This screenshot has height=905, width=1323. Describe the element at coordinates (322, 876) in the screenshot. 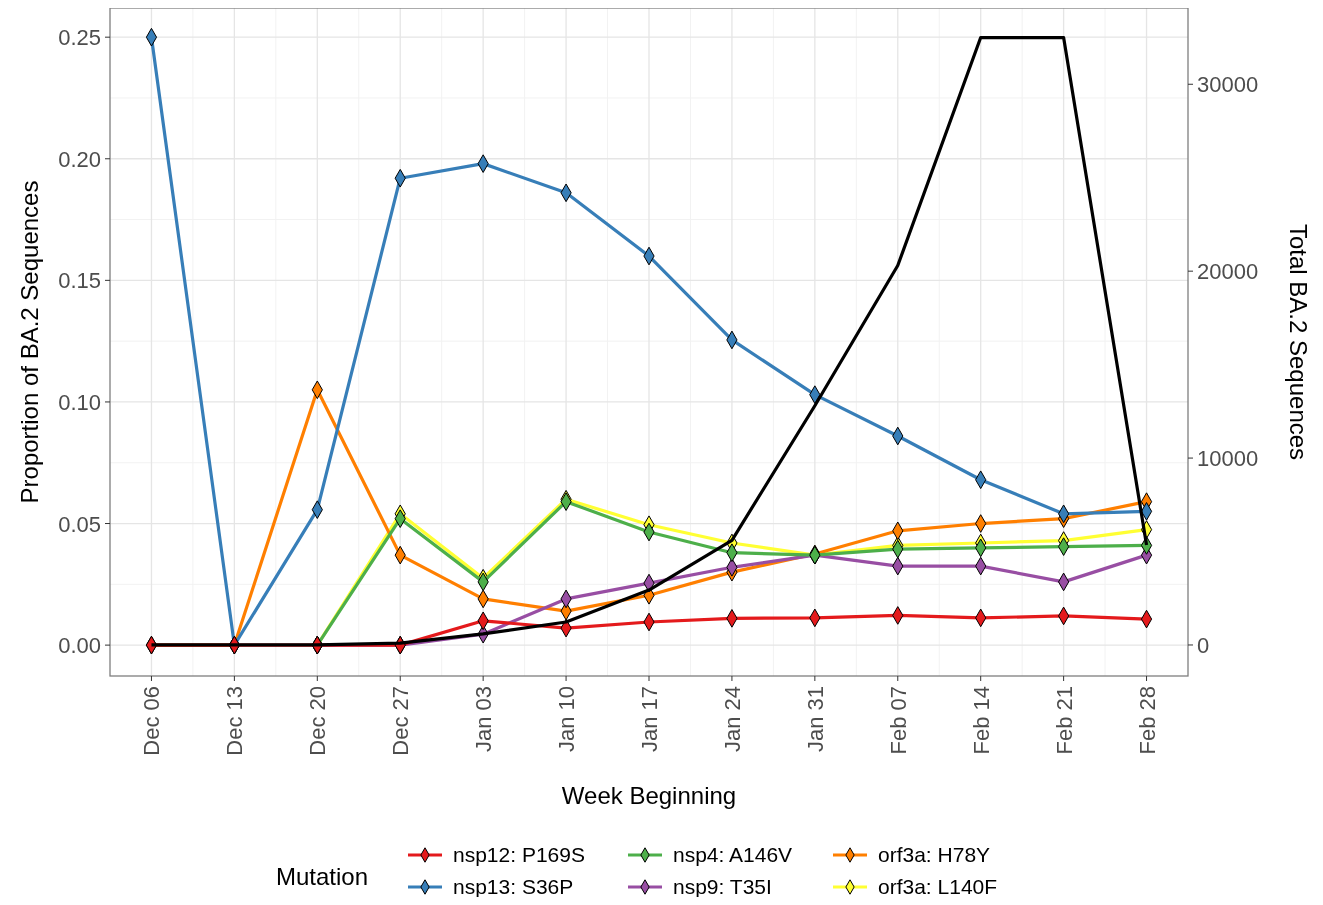

I see `legend-title: Mutation` at that location.